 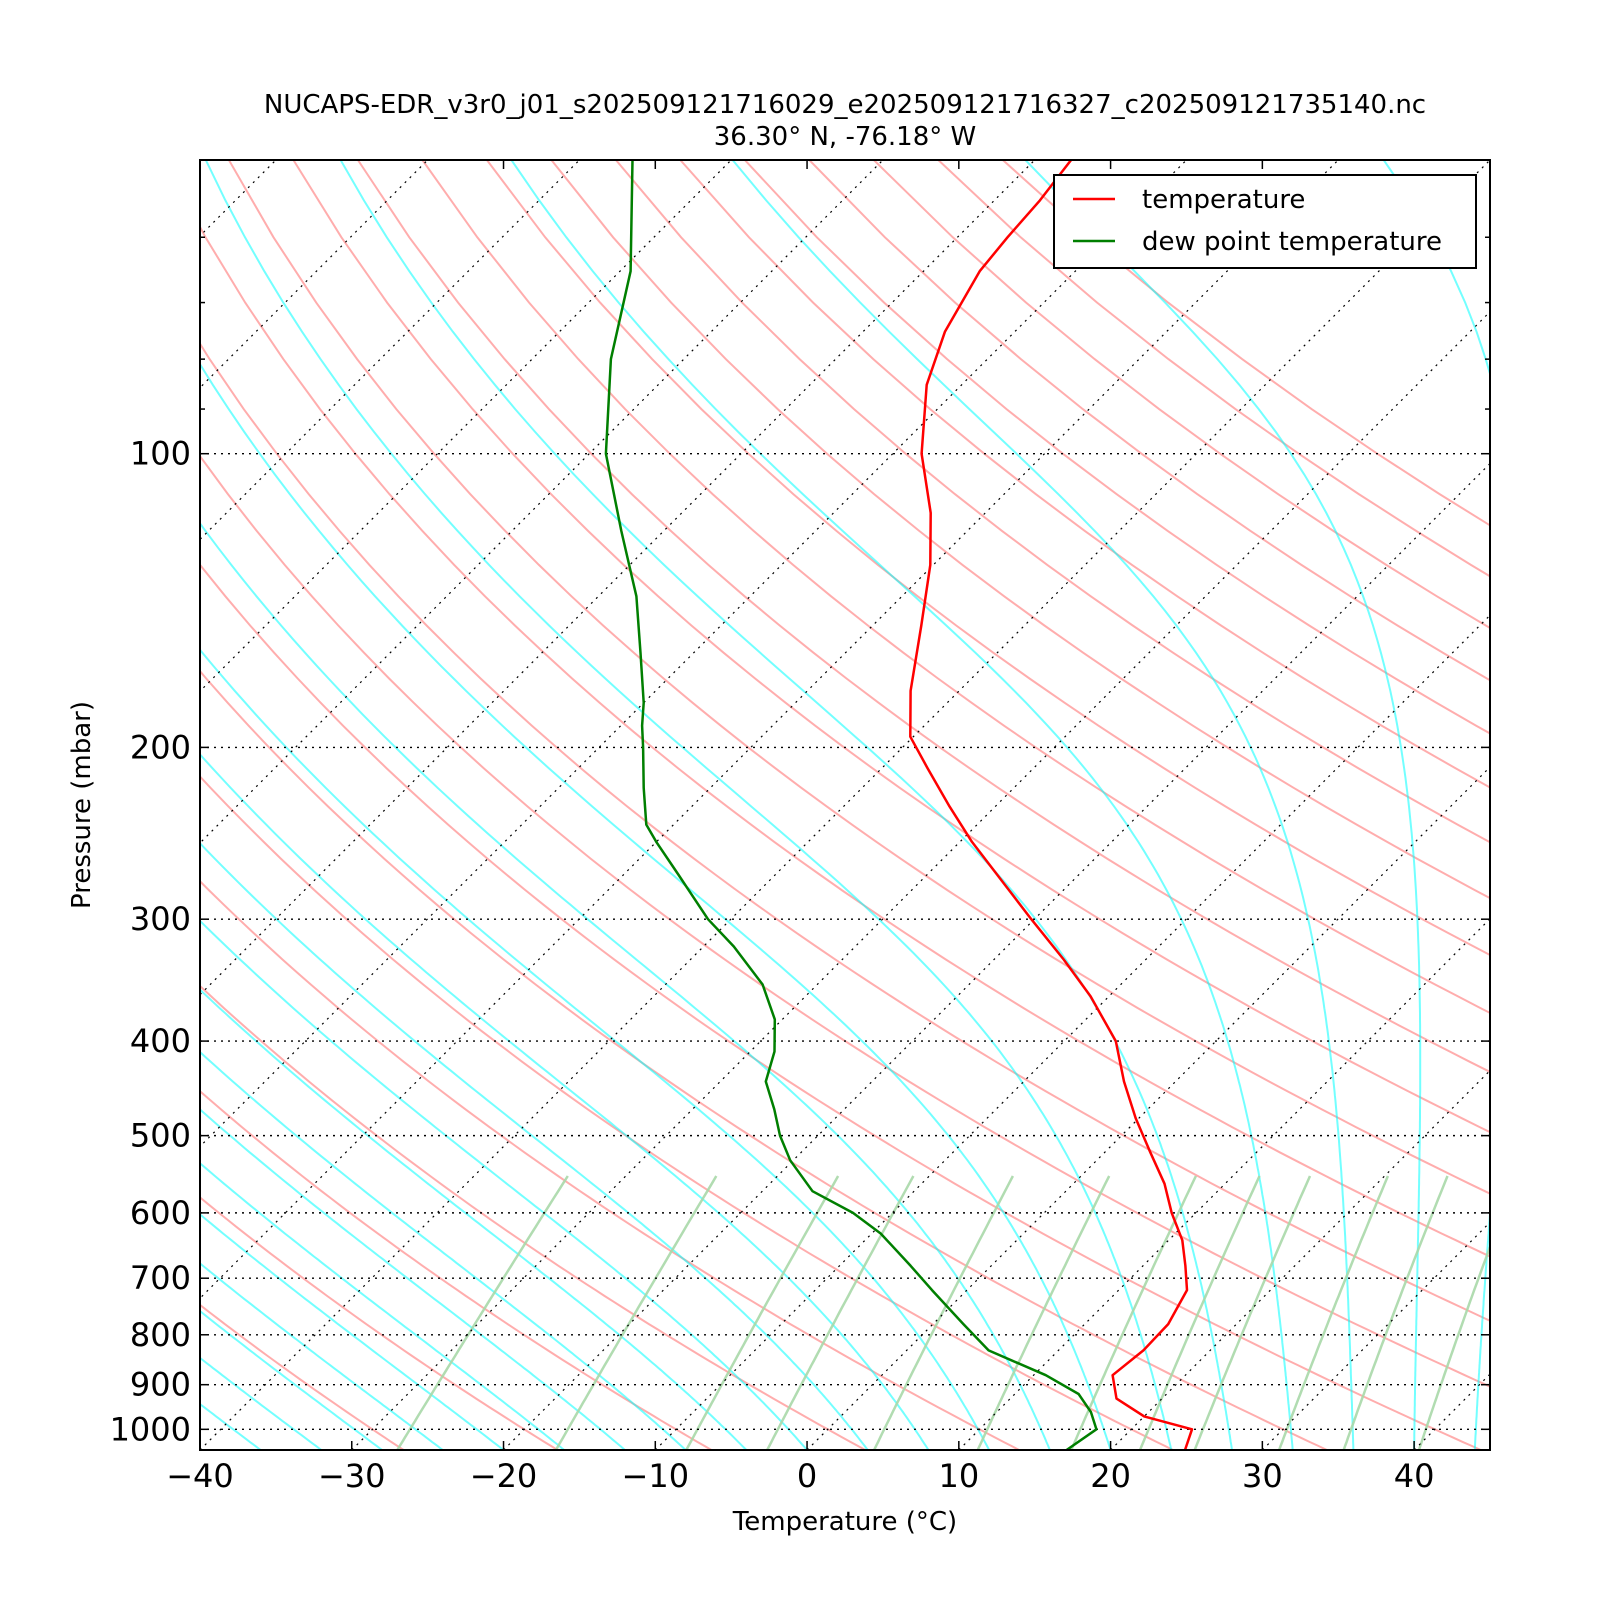 What do you see at coordinates (160, 1136) in the screenshot?
I see `y-tick-label: 500` at bounding box center [160, 1136].